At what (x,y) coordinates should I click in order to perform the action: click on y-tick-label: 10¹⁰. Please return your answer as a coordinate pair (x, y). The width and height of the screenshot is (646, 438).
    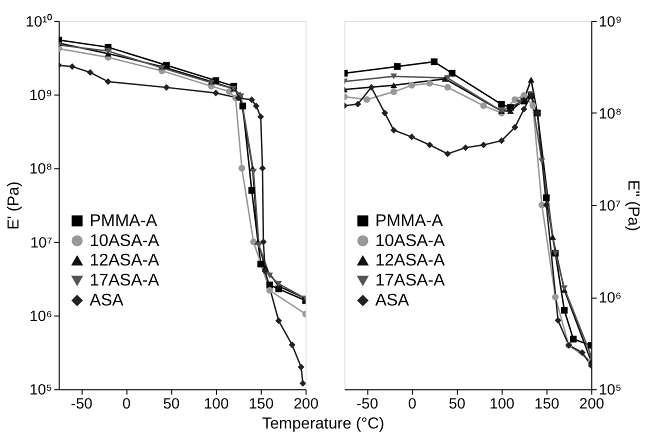
    Looking at the image, I should click on (39, 21).